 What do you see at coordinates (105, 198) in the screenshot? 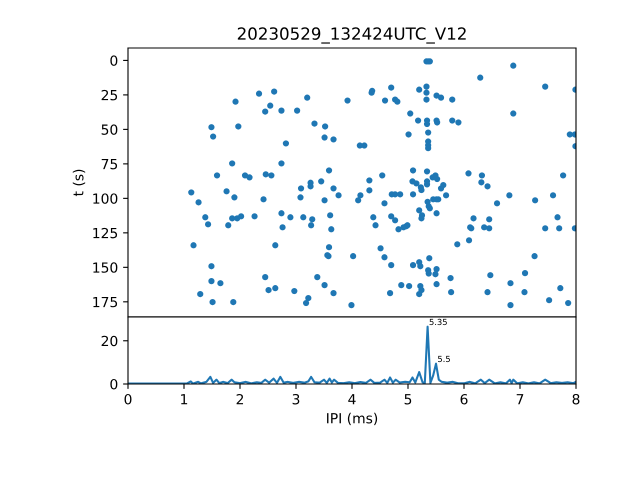
I see `y-tick-label: 100` at bounding box center [105, 198].